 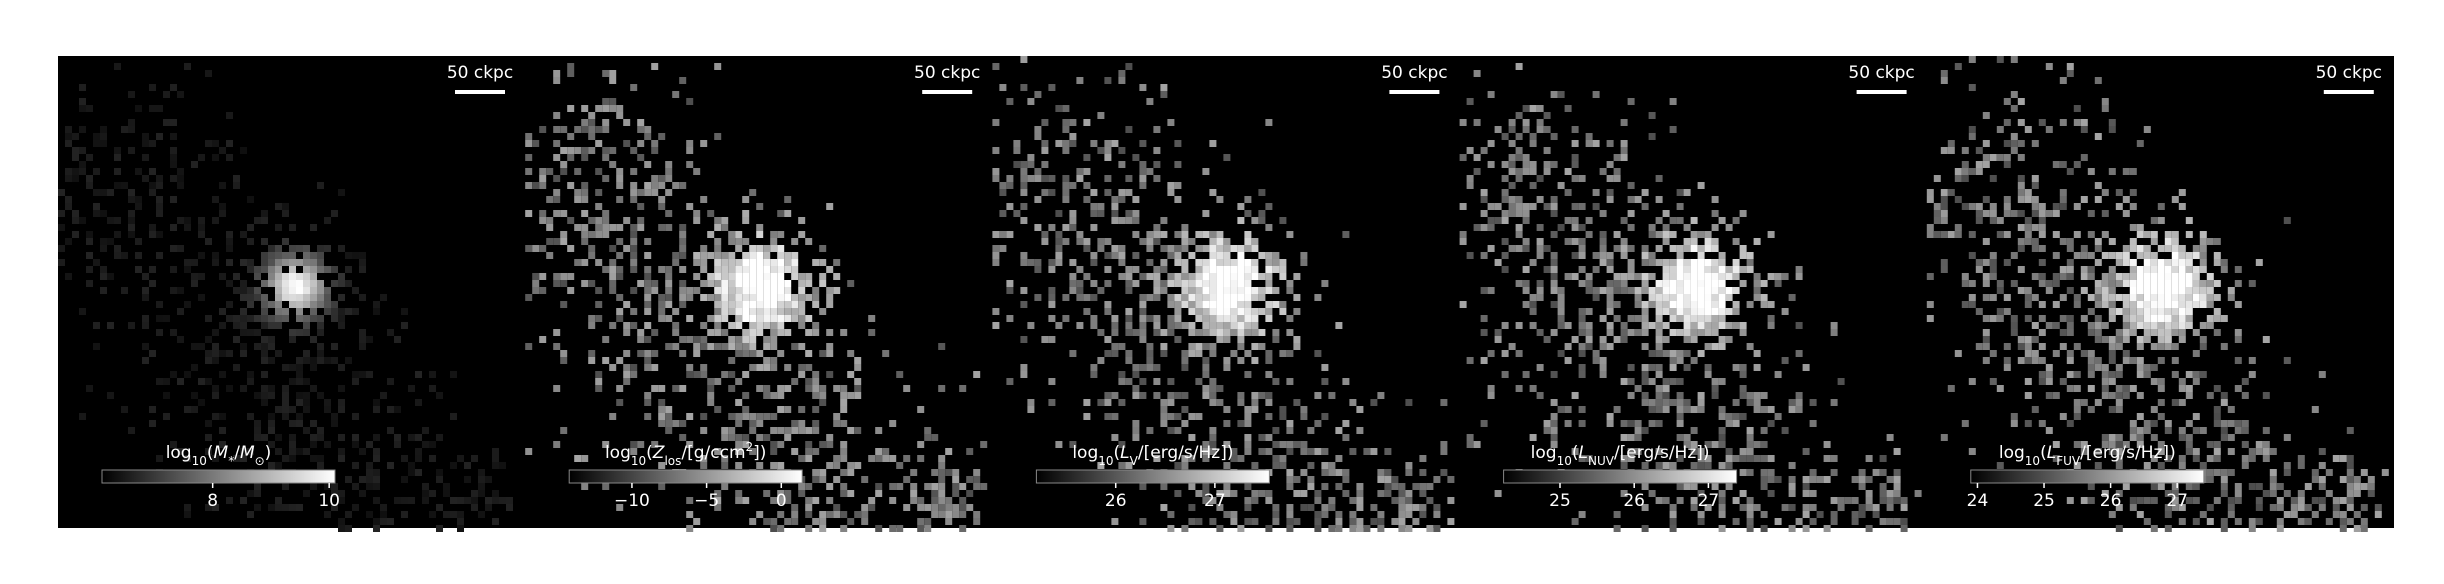 I want to click on label-part: log, so click(x=179, y=453).